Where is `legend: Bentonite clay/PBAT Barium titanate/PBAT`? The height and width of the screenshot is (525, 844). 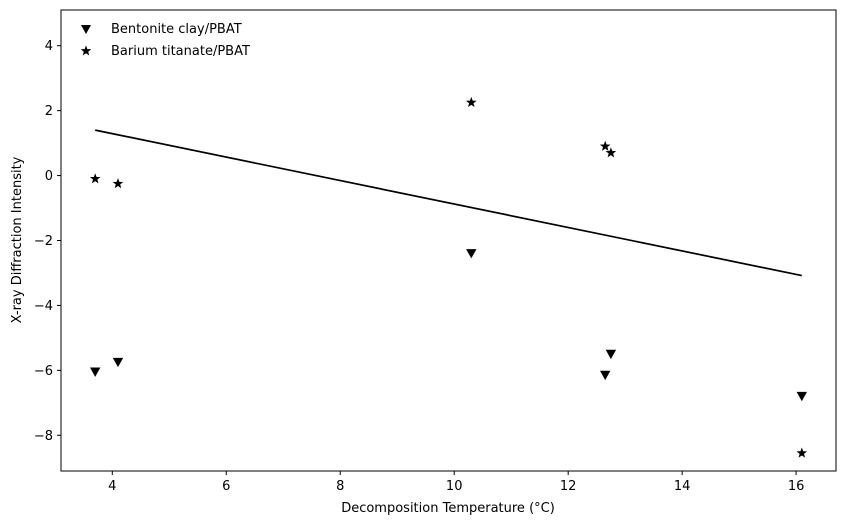 legend: Bentonite clay/PBAT Barium titanate/PBAT is located at coordinates (165, 40).